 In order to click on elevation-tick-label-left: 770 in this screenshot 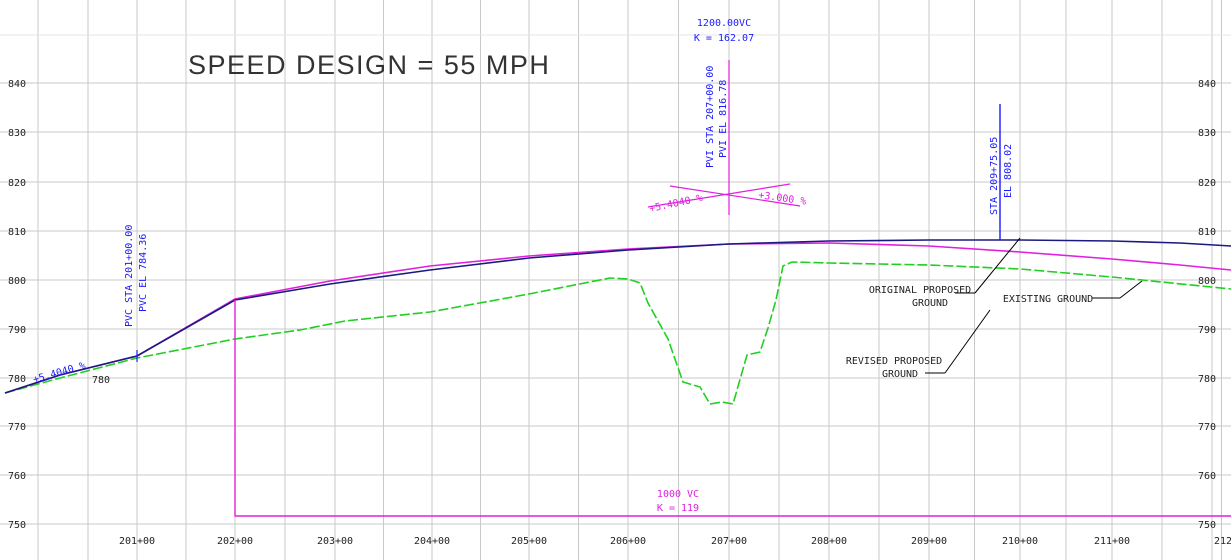, I will do `click(17, 427)`.